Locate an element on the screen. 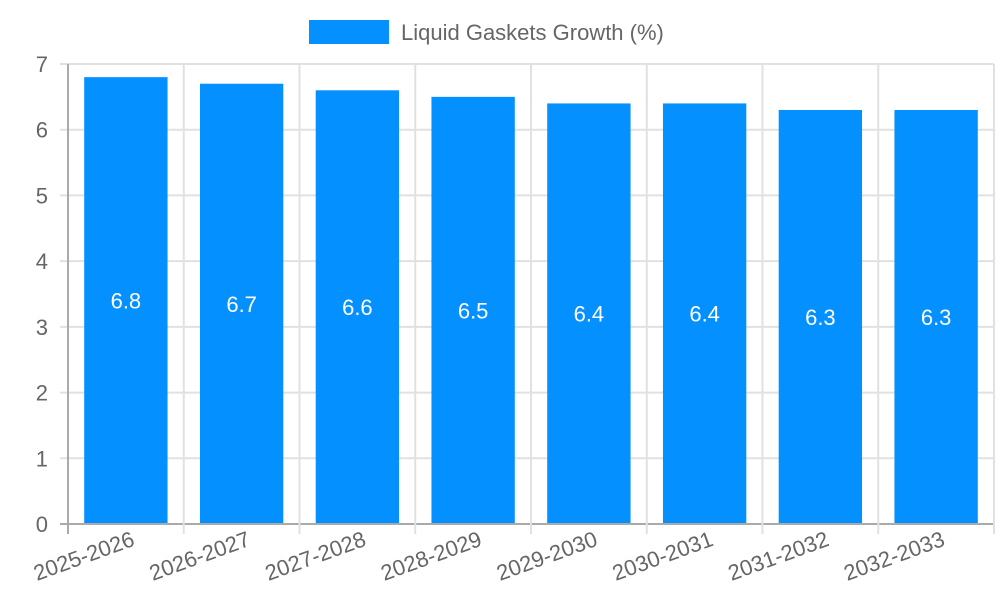 This screenshot has height=600, width=1000. x-tick-label: 2031-2032 is located at coordinates (778, 555).